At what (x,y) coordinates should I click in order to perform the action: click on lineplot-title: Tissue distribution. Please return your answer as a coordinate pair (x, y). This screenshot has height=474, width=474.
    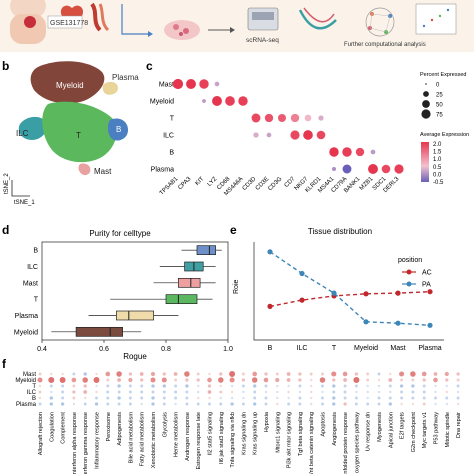
    Looking at the image, I should click on (340, 231).